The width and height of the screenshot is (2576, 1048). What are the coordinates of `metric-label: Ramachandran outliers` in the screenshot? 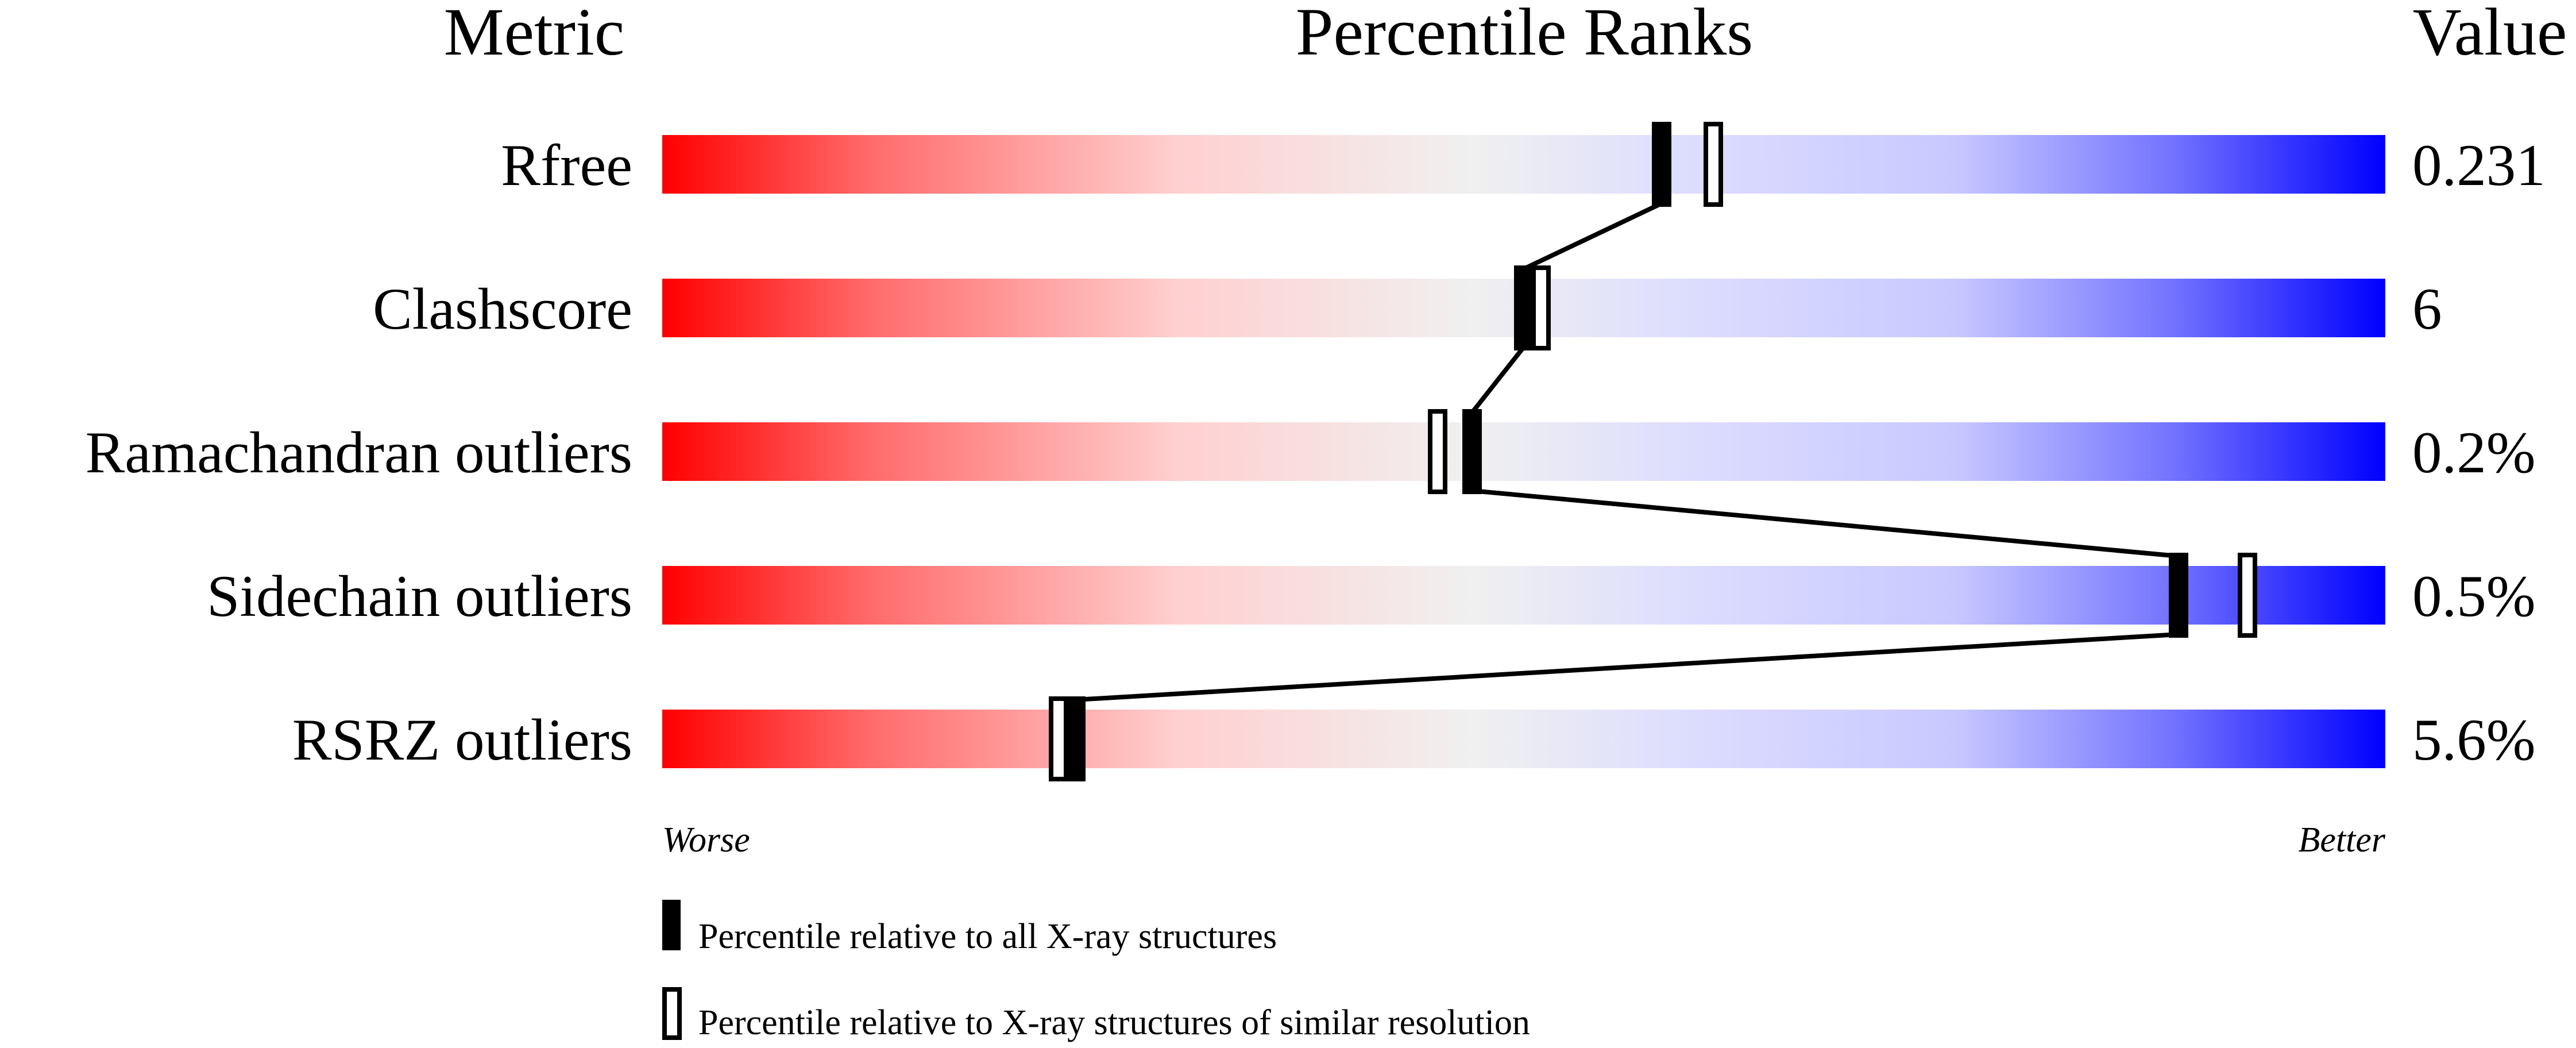 It's located at (359, 453).